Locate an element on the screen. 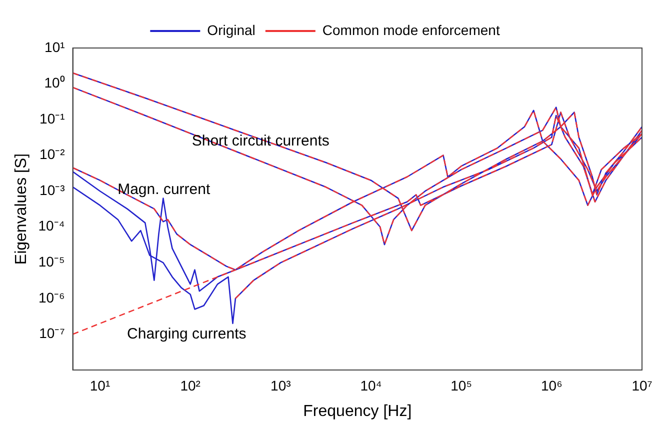 The image size is (668, 433). y-tick-label: 10⁻⁷ is located at coordinates (52, 333).